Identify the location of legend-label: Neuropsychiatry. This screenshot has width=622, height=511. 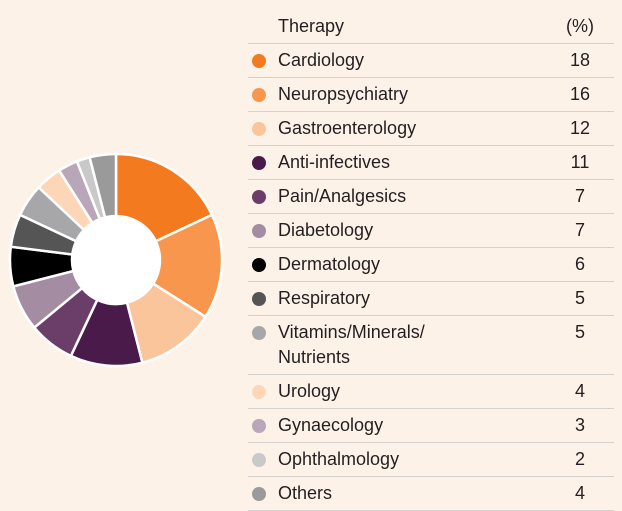
(343, 94).